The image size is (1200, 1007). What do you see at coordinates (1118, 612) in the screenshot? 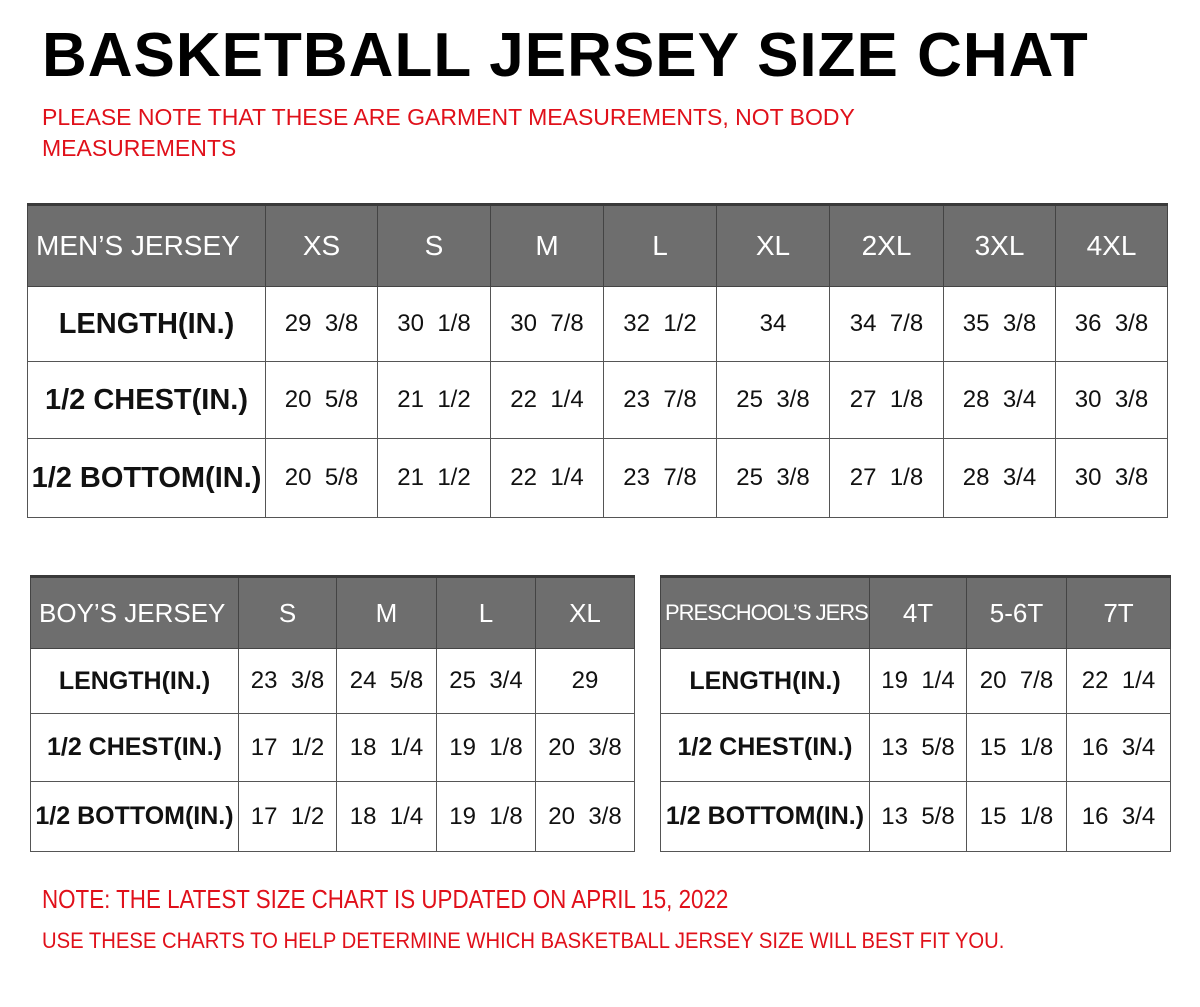
I see `size-header: 7T` at bounding box center [1118, 612].